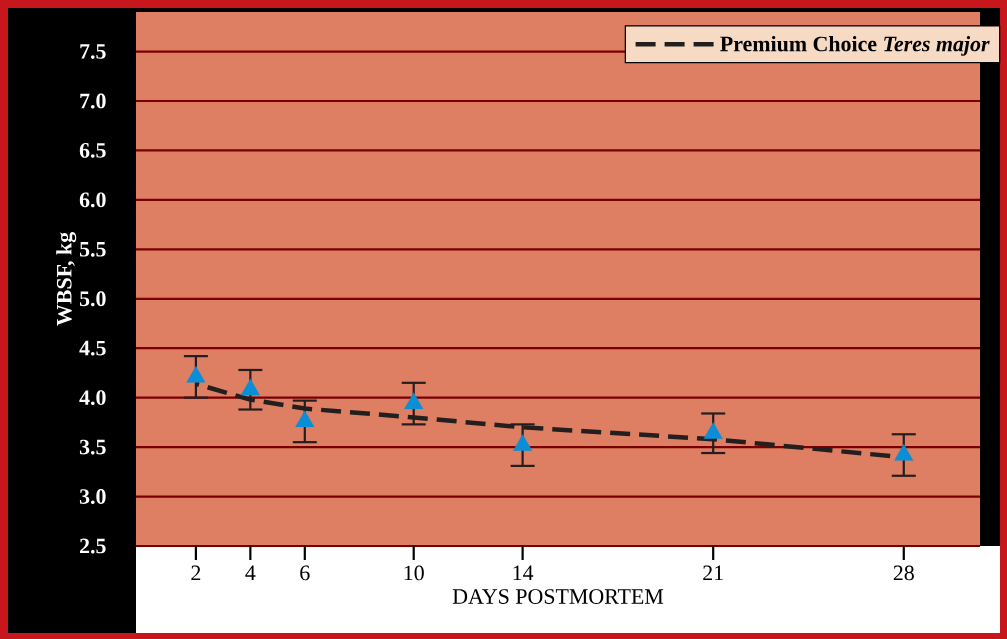 This screenshot has height=639, width=1007. What do you see at coordinates (93, 51) in the screenshot?
I see `y-tick-label: 7.5` at bounding box center [93, 51].